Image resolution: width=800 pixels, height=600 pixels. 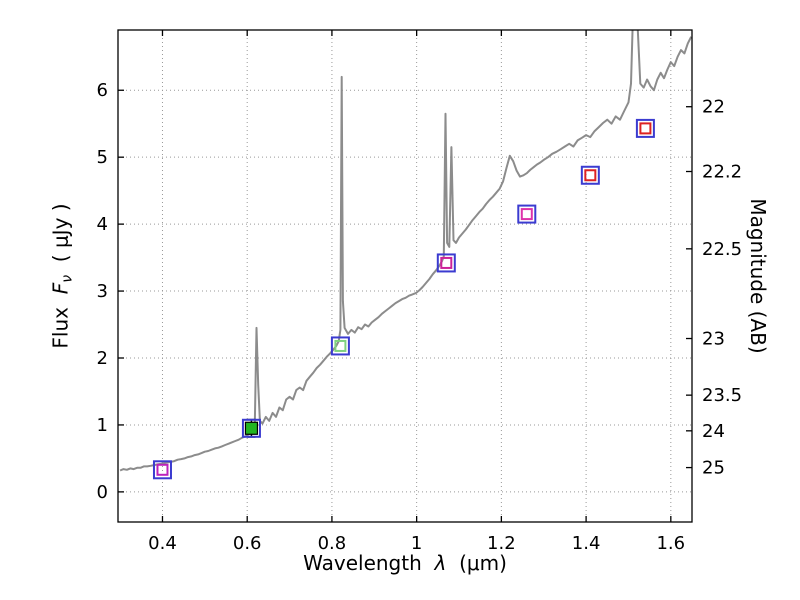 What do you see at coordinates (501, 543) in the screenshot?
I see `x-tick-label: 1.2` at bounding box center [501, 543].